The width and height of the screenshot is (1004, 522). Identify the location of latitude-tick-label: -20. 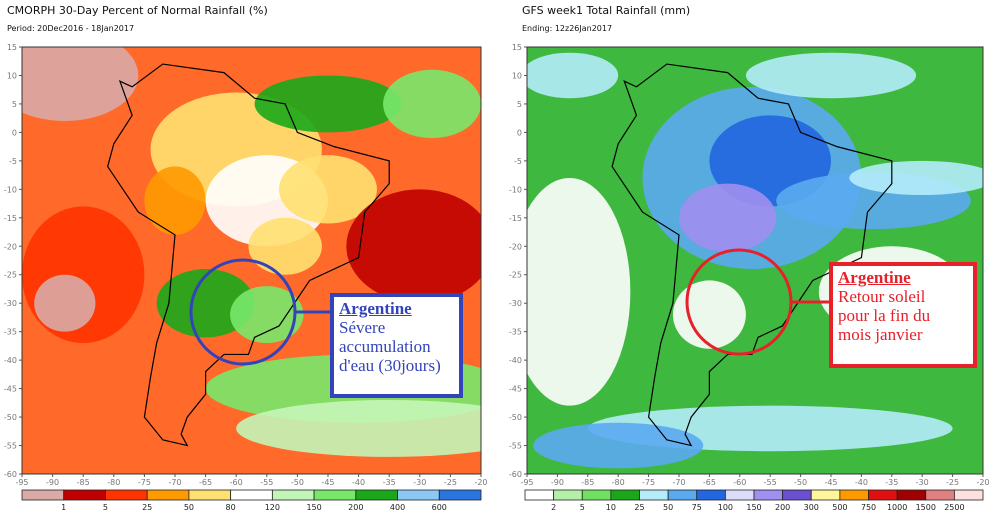
(515, 246).